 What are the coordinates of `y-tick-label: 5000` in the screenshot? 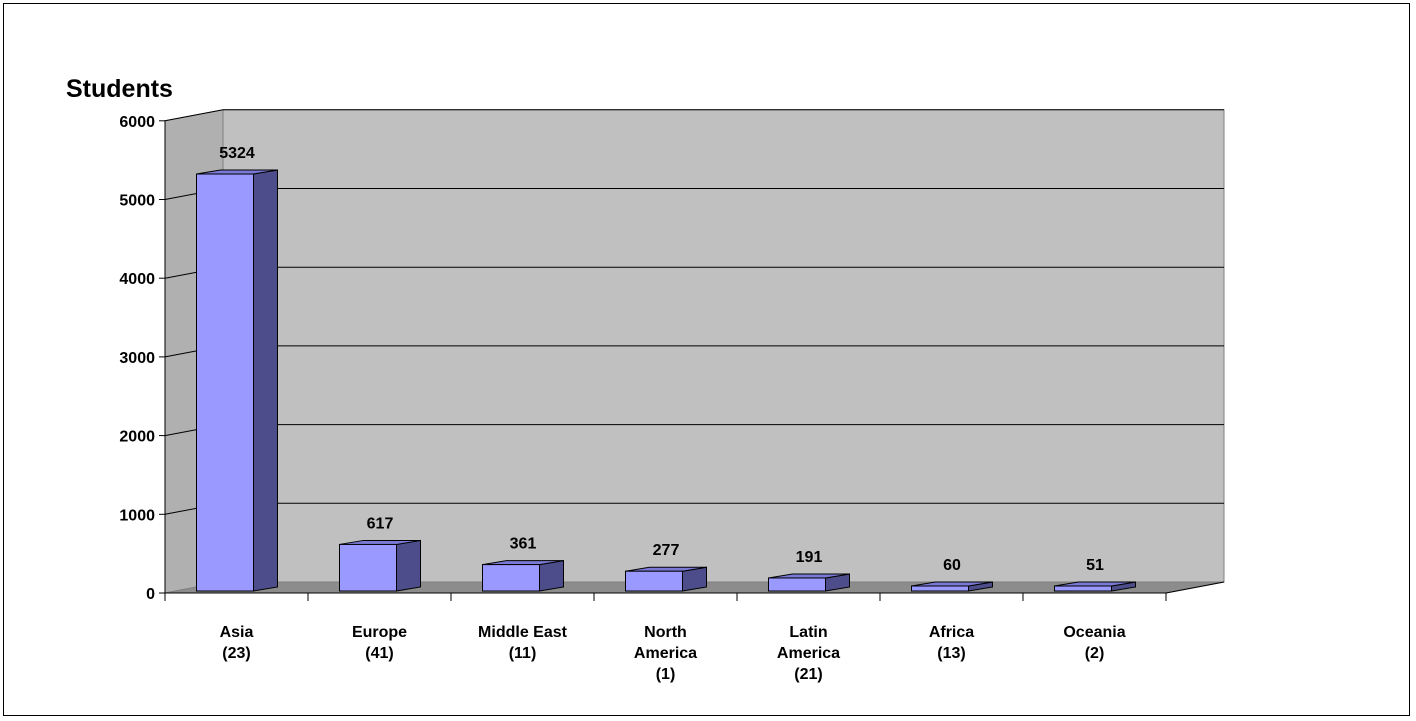 It's located at (137, 201).